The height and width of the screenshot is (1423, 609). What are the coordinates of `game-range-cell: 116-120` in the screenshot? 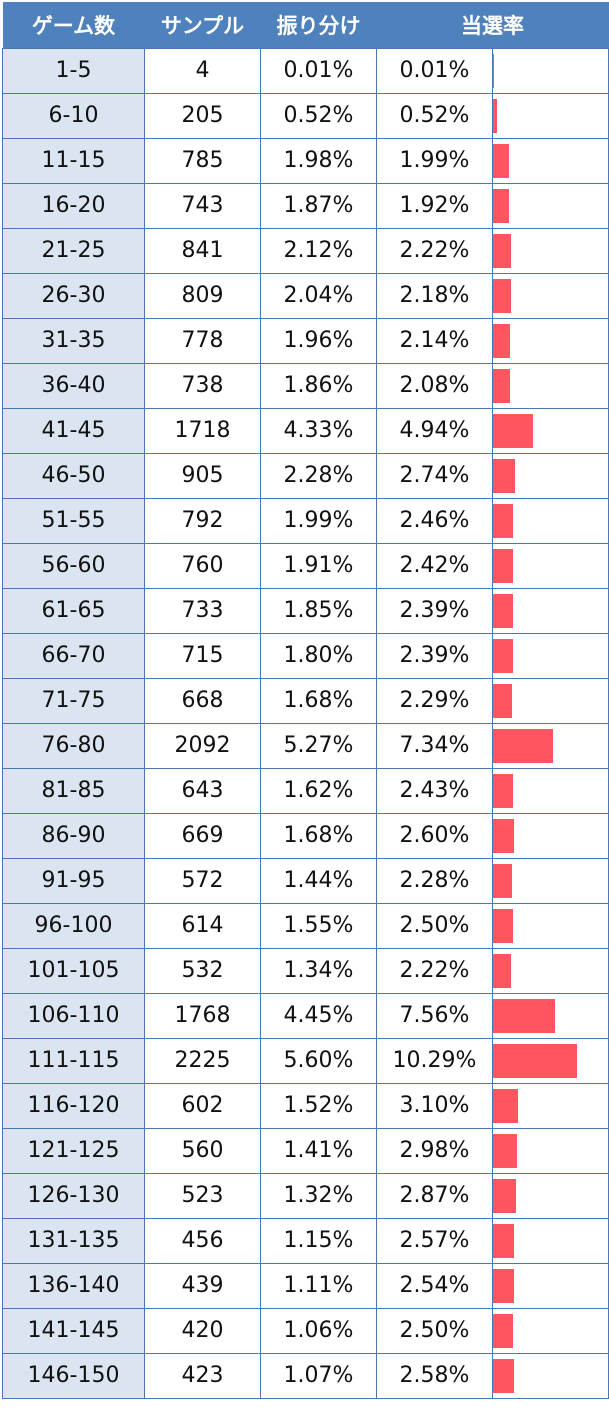 It's located at (73, 1105).